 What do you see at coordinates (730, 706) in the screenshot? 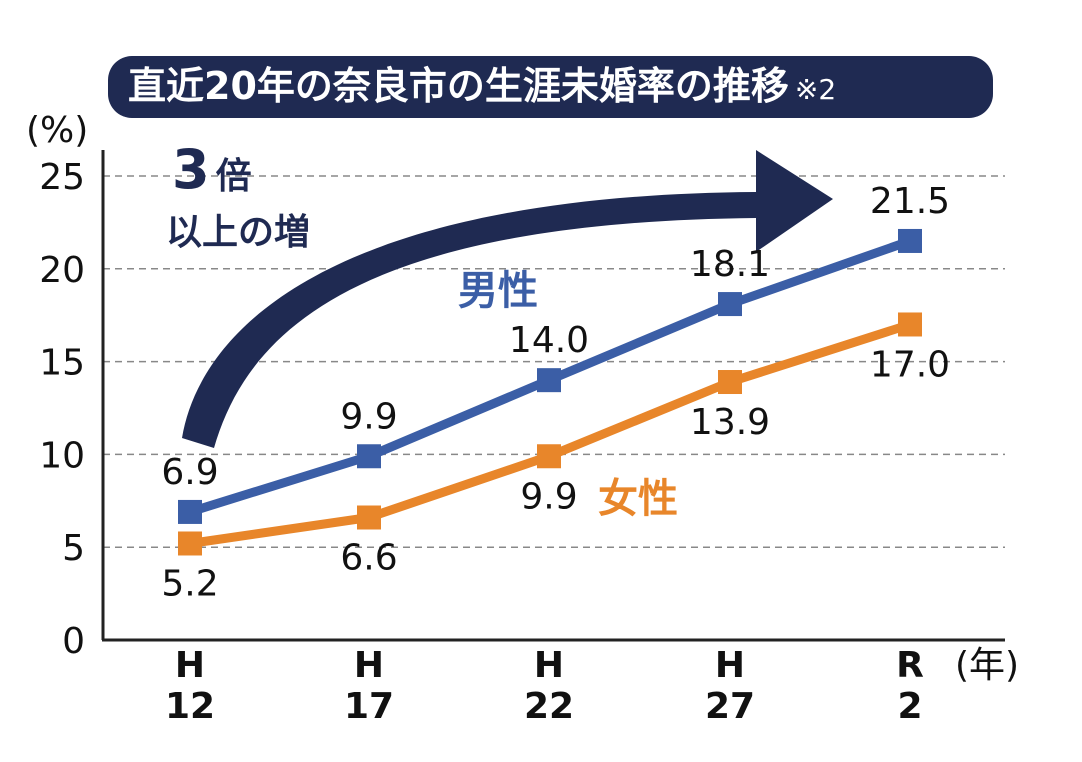
I see `x-tick-label-bottom: 27` at bounding box center [730, 706].